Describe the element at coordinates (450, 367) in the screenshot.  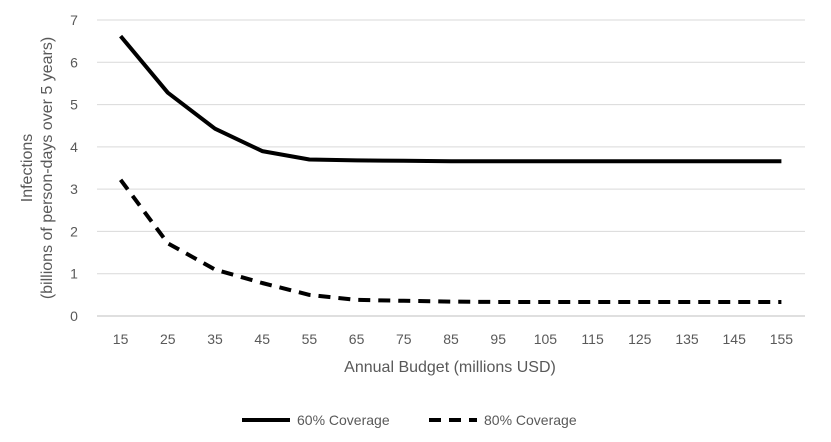
I see `x-axis-title: Annual Budget (millions USD)` at that location.